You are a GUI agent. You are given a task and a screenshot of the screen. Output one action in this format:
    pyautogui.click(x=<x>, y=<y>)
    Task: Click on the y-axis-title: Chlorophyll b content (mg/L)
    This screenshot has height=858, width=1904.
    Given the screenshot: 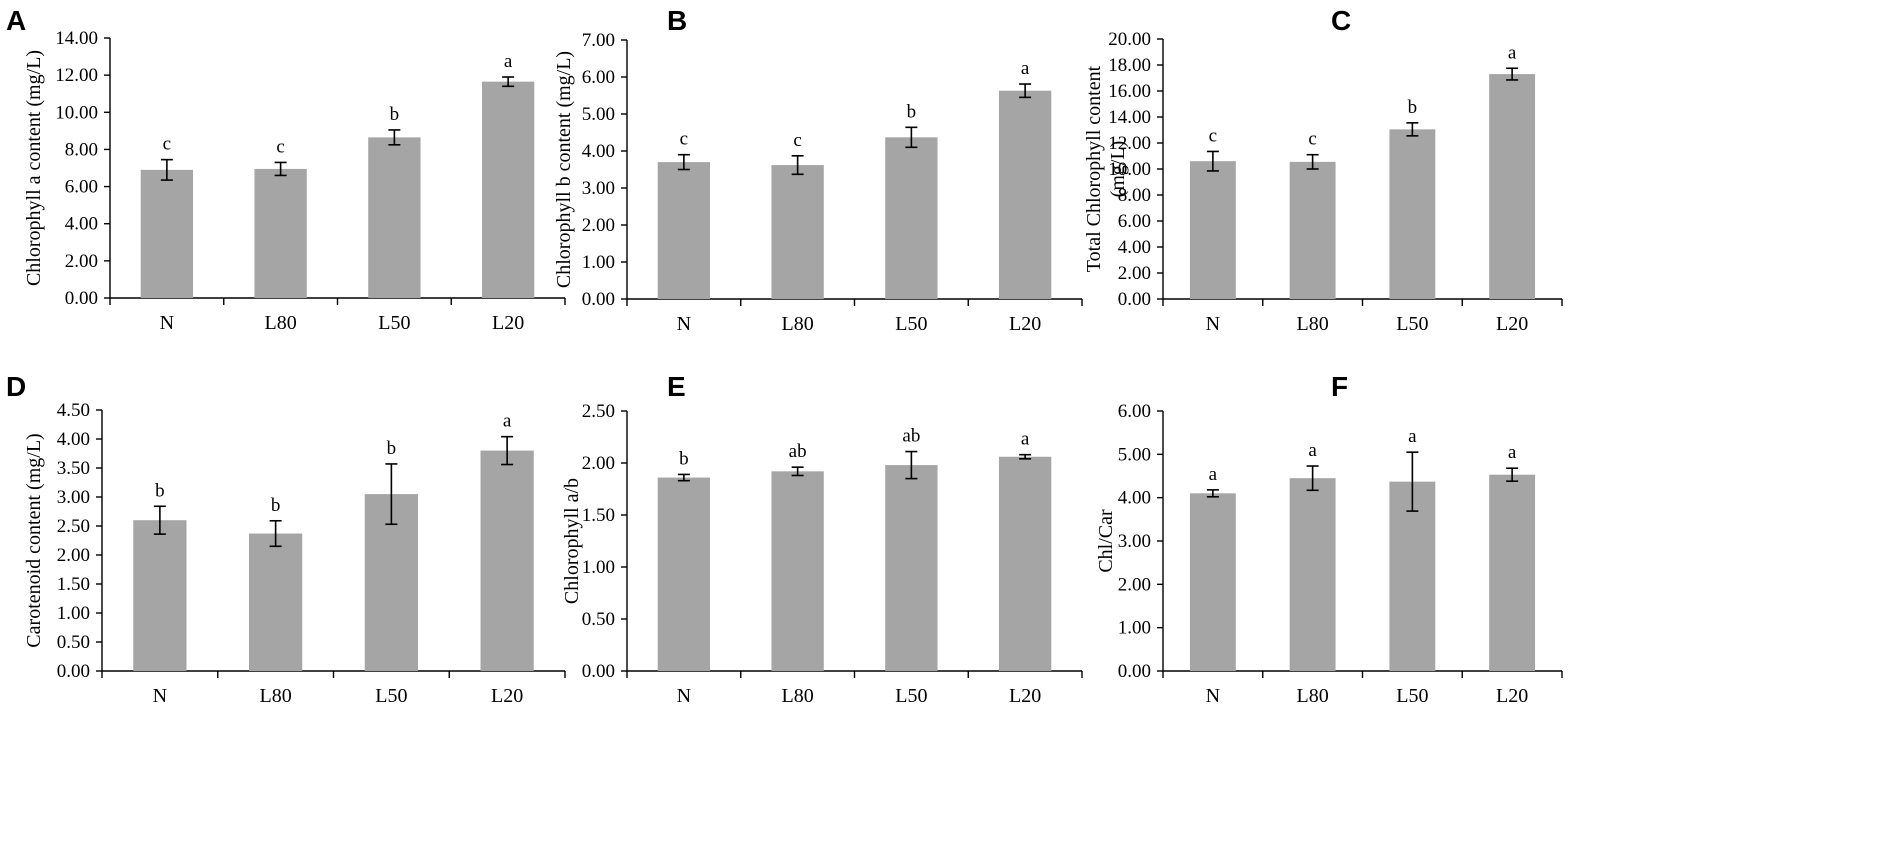 What is the action you would take?
    pyautogui.click(x=564, y=169)
    